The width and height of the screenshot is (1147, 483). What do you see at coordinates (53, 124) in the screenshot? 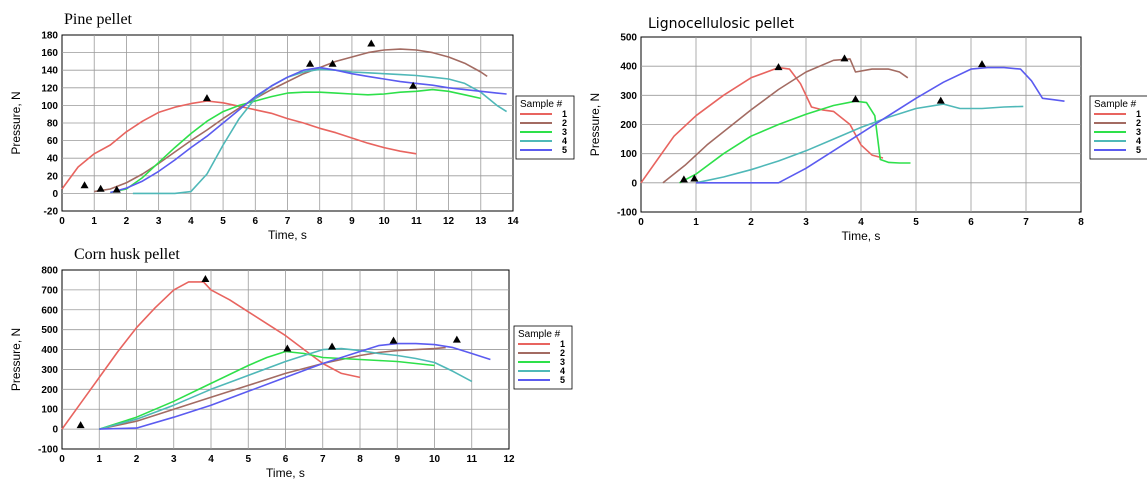
I see `y-tick-label: 80` at bounding box center [53, 124].